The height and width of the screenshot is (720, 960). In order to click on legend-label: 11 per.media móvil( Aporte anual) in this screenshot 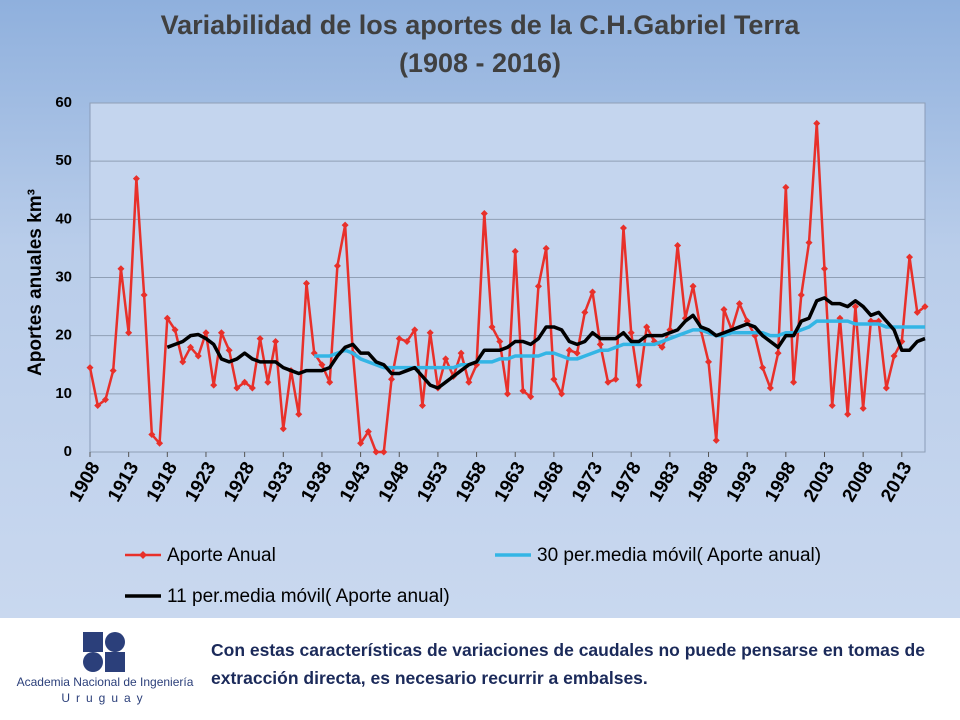, I will do `click(308, 596)`.